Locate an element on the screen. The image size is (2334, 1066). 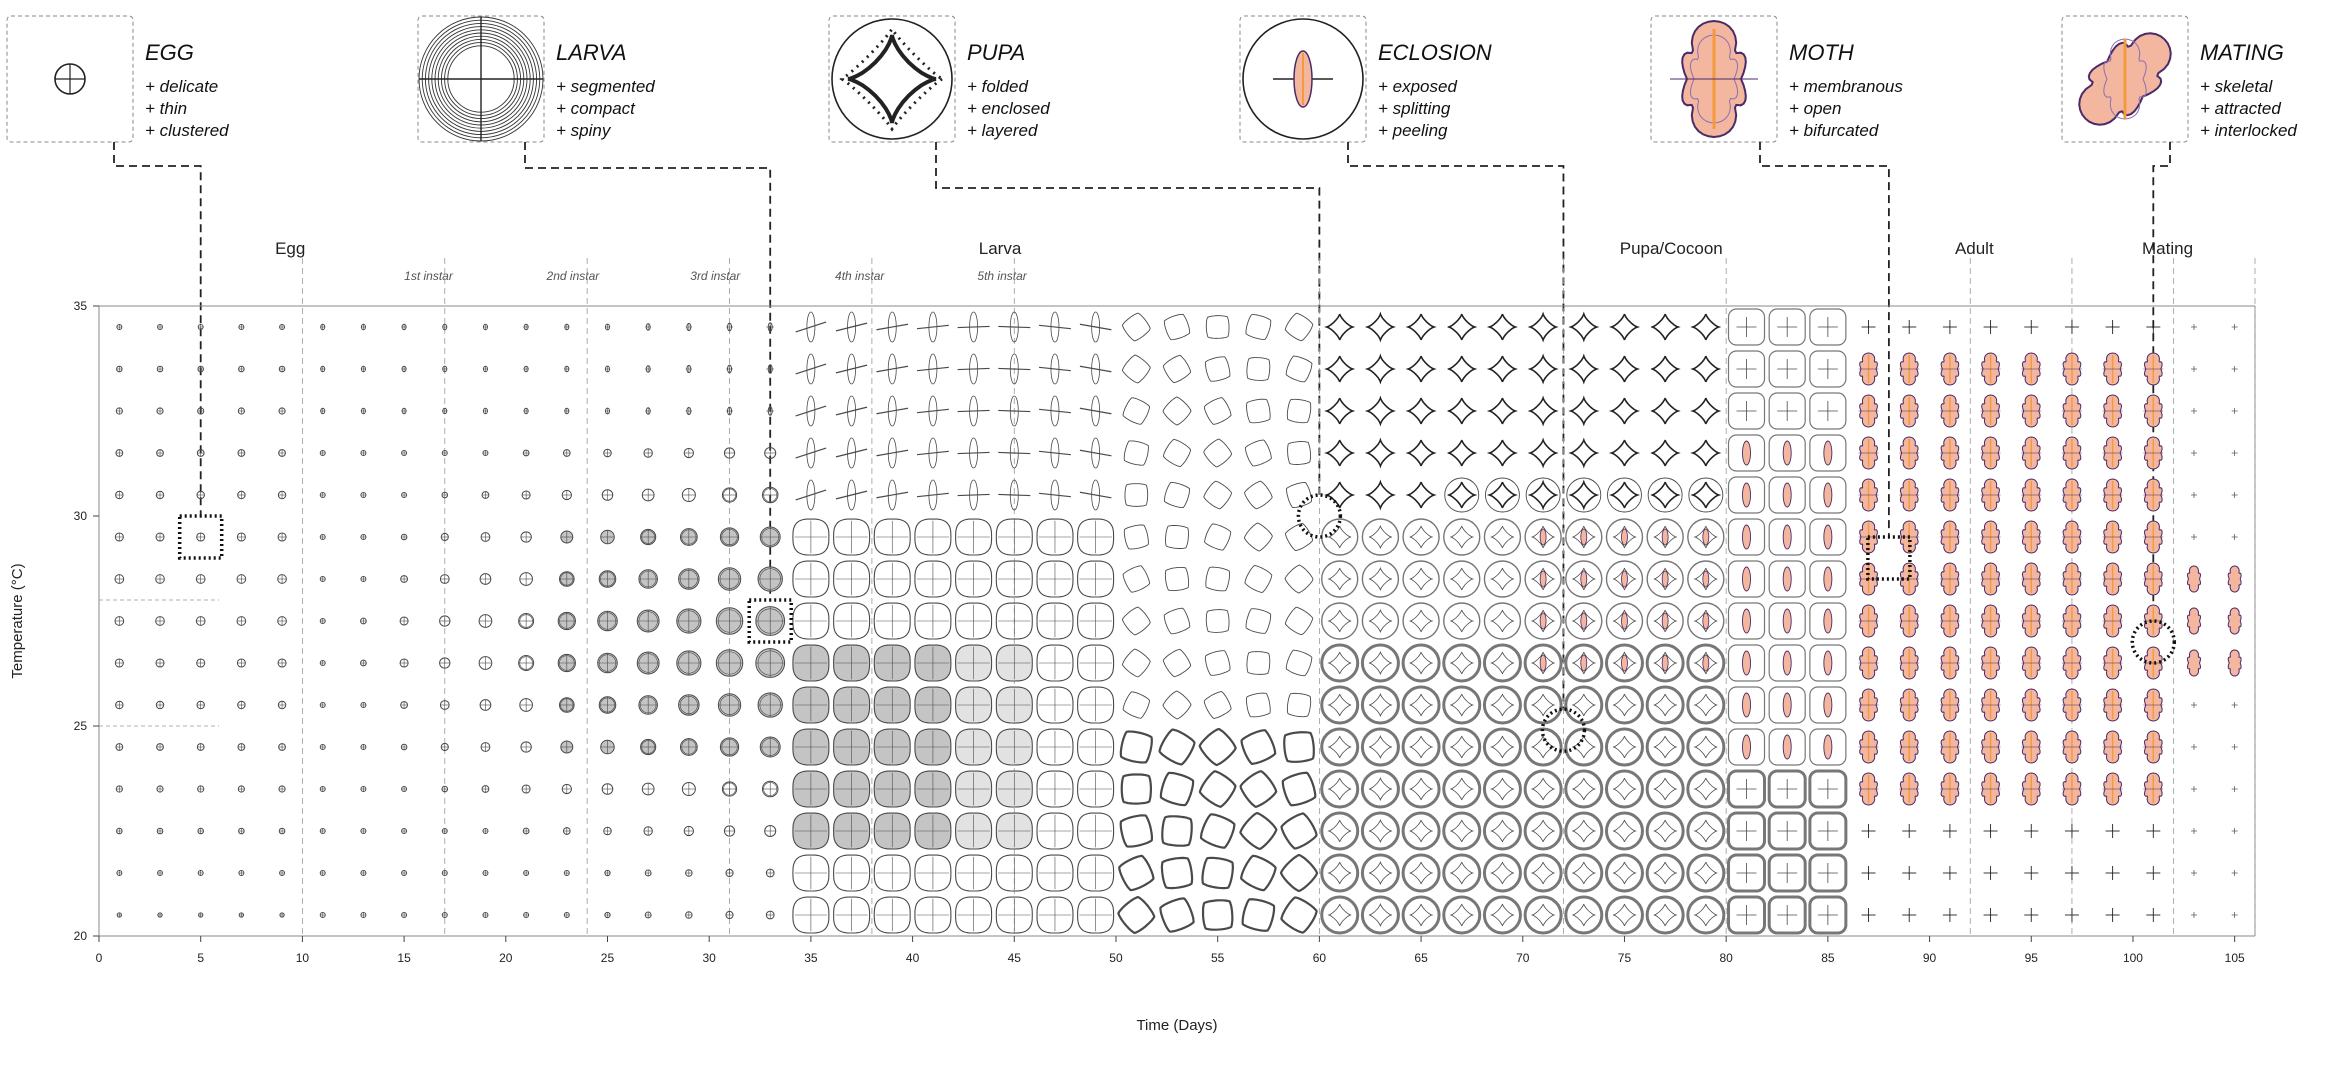
x-tick-label: 75 is located at coordinates (1625, 958).